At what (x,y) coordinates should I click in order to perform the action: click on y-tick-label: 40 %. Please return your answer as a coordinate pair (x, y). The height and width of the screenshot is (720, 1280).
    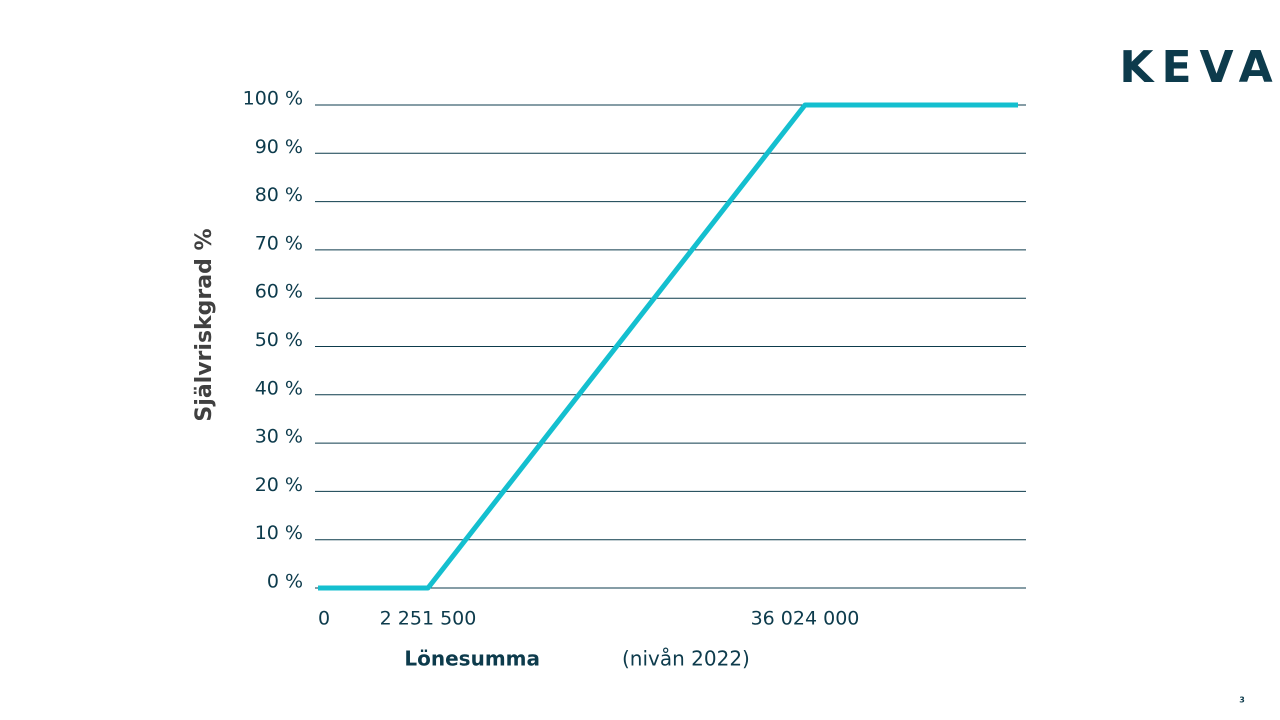
    Looking at the image, I should click on (279, 388).